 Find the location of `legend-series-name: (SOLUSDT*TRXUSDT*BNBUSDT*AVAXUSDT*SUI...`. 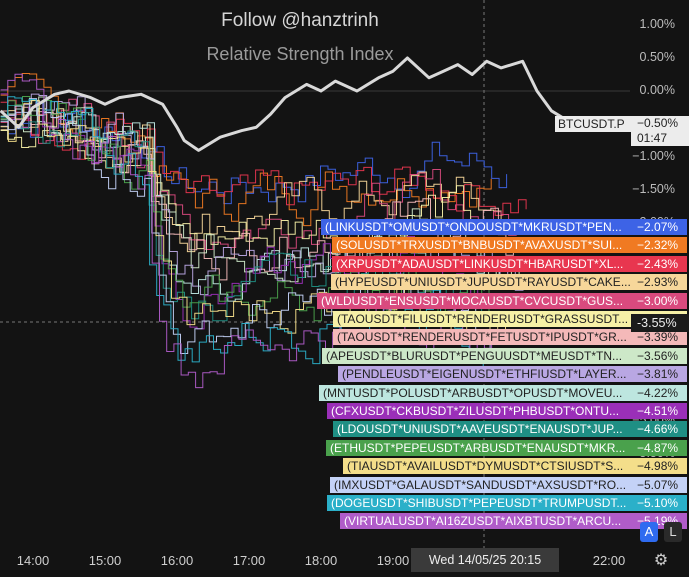

legend-series-name: (SOLUSDT*TRXUSDT*BNBUSDT*AVAXUSDT*SUI... is located at coordinates (481, 245).